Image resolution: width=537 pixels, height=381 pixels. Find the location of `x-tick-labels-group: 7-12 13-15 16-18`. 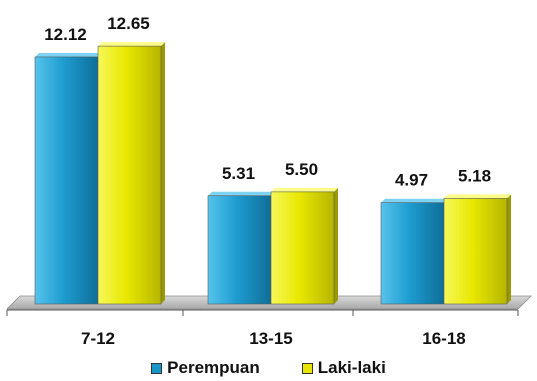

x-tick-labels-group: 7-12 13-15 16-18 is located at coordinates (273, 338).